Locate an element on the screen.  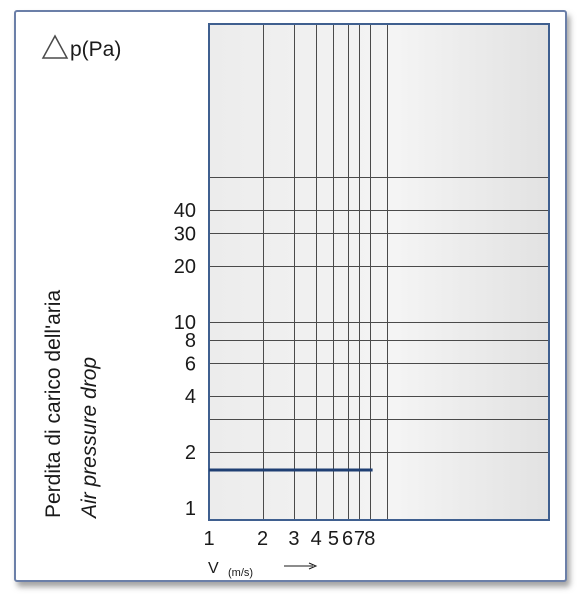
delta-icon is located at coordinates (55, 46).